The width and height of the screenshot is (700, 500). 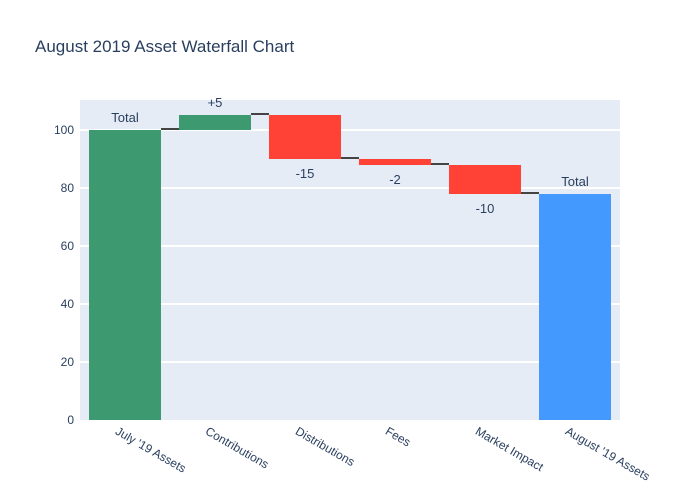 What do you see at coordinates (325, 447) in the screenshot?
I see `x-tick-label-distributions: Distributions` at bounding box center [325, 447].